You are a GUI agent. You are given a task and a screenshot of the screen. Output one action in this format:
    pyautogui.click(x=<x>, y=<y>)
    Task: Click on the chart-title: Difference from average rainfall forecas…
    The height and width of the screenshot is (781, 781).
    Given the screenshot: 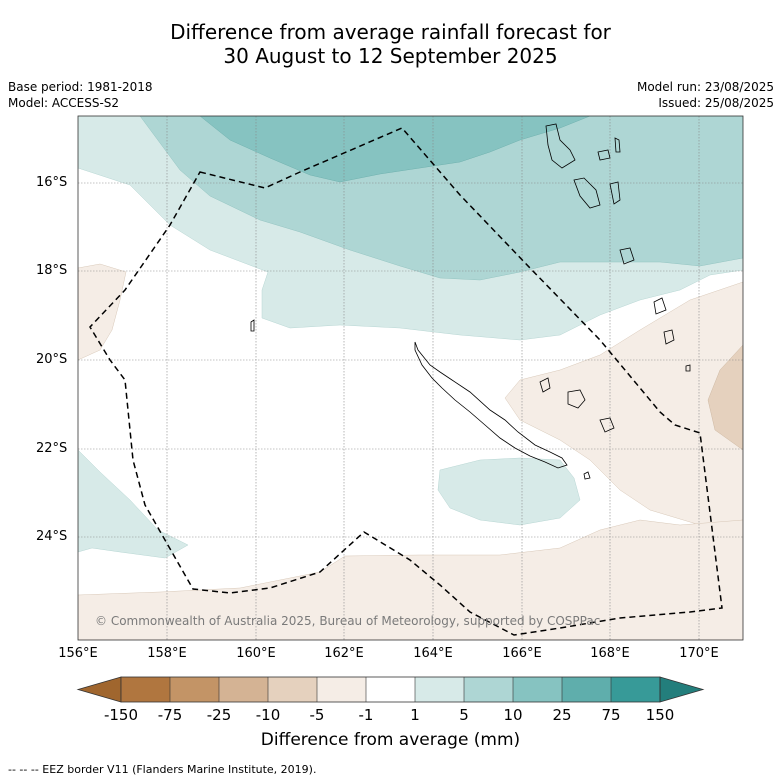 What is the action you would take?
    pyautogui.click(x=390, y=44)
    